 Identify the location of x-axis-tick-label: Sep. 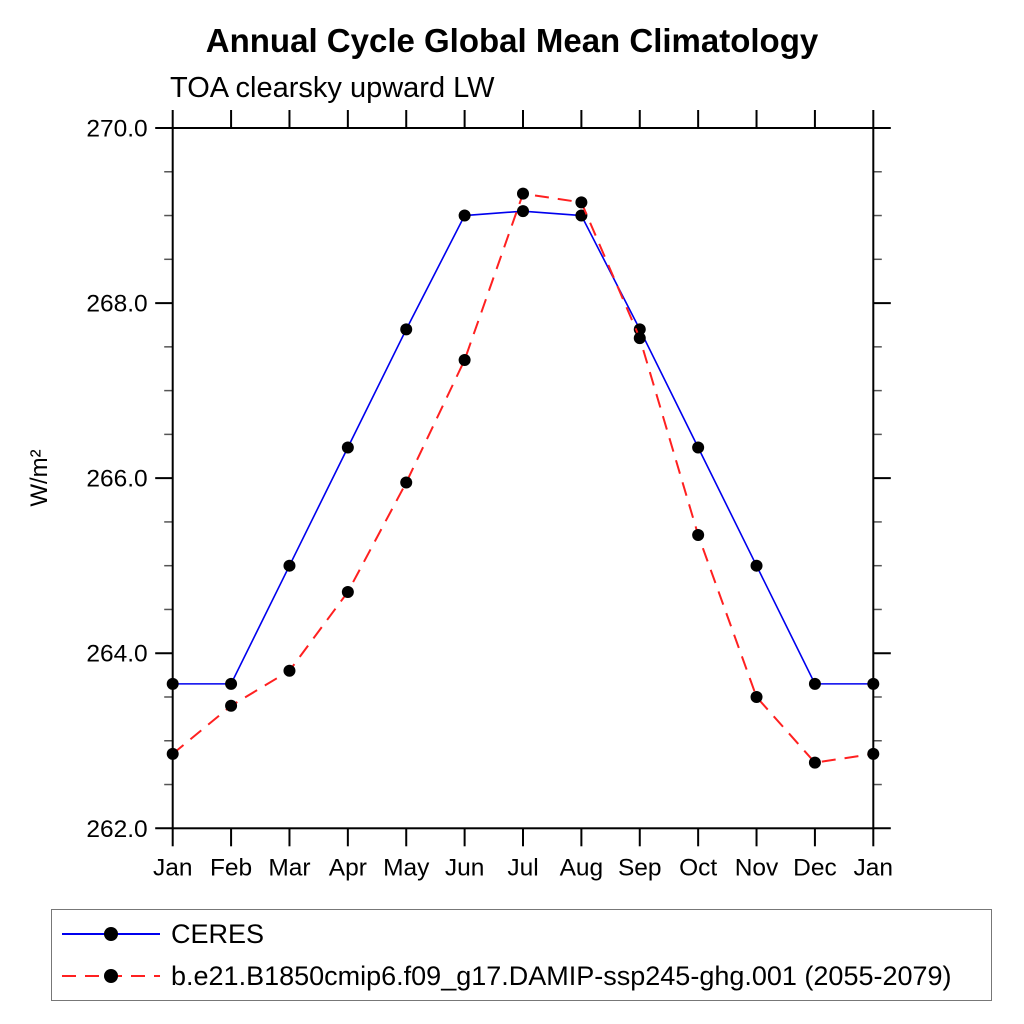
(640, 867).